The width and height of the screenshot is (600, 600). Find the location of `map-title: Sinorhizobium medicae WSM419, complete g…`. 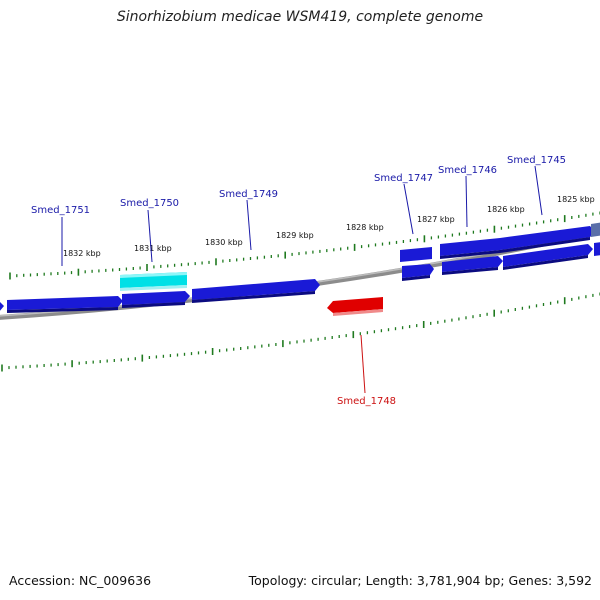

map-title: Sinorhizobium medicae WSM419, complete g… is located at coordinates (300, 17).